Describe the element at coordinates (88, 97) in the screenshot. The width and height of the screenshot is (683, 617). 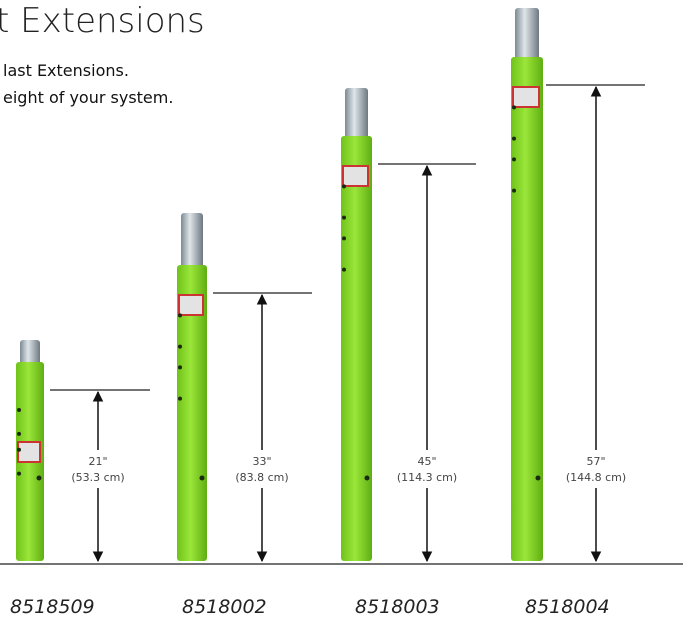
I see `subtitle: eight of your system.` at that location.